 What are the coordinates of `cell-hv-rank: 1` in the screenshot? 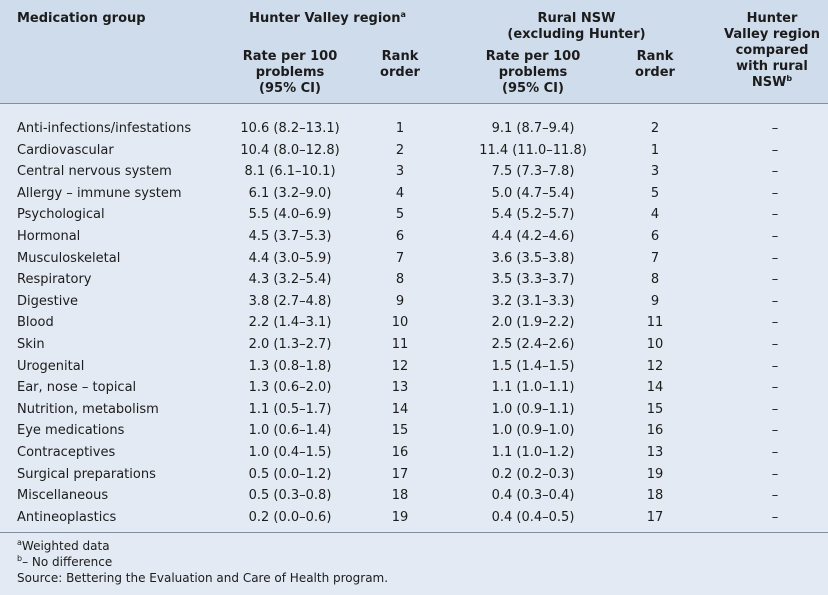 It's located at (400, 128).